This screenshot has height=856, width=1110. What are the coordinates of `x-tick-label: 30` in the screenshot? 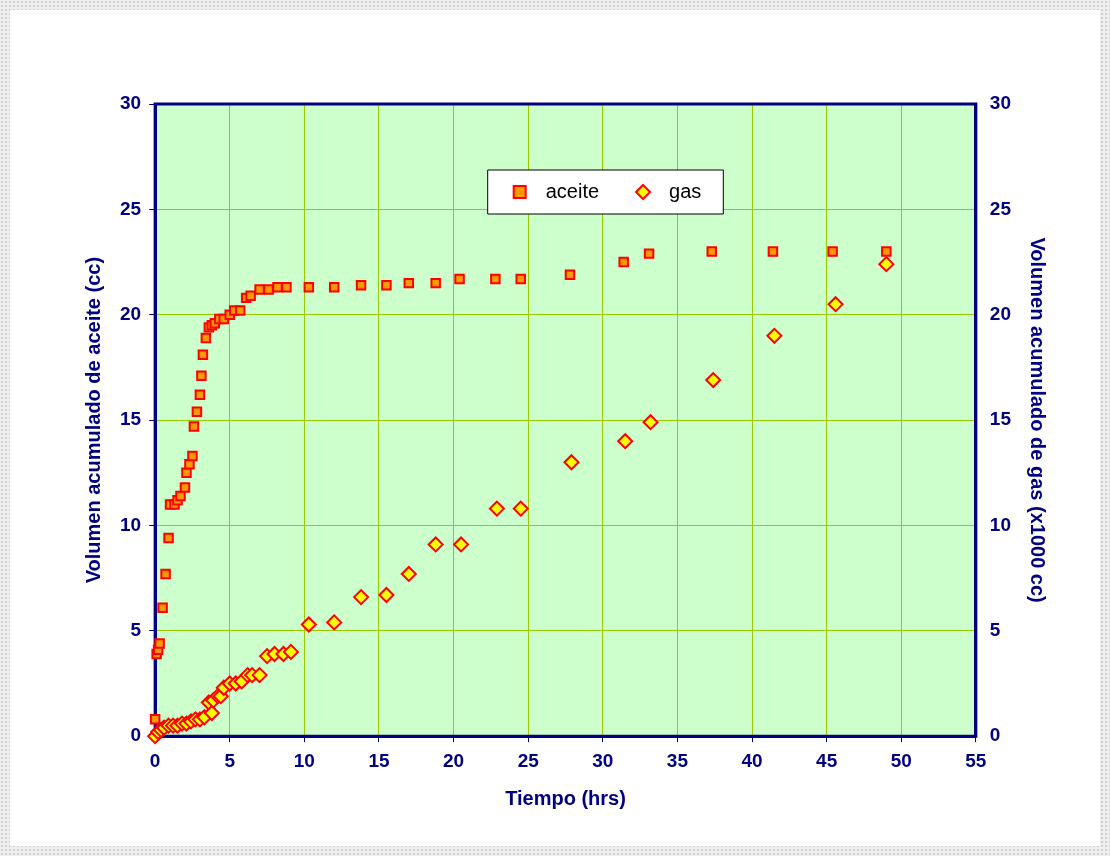 It's located at (603, 760).